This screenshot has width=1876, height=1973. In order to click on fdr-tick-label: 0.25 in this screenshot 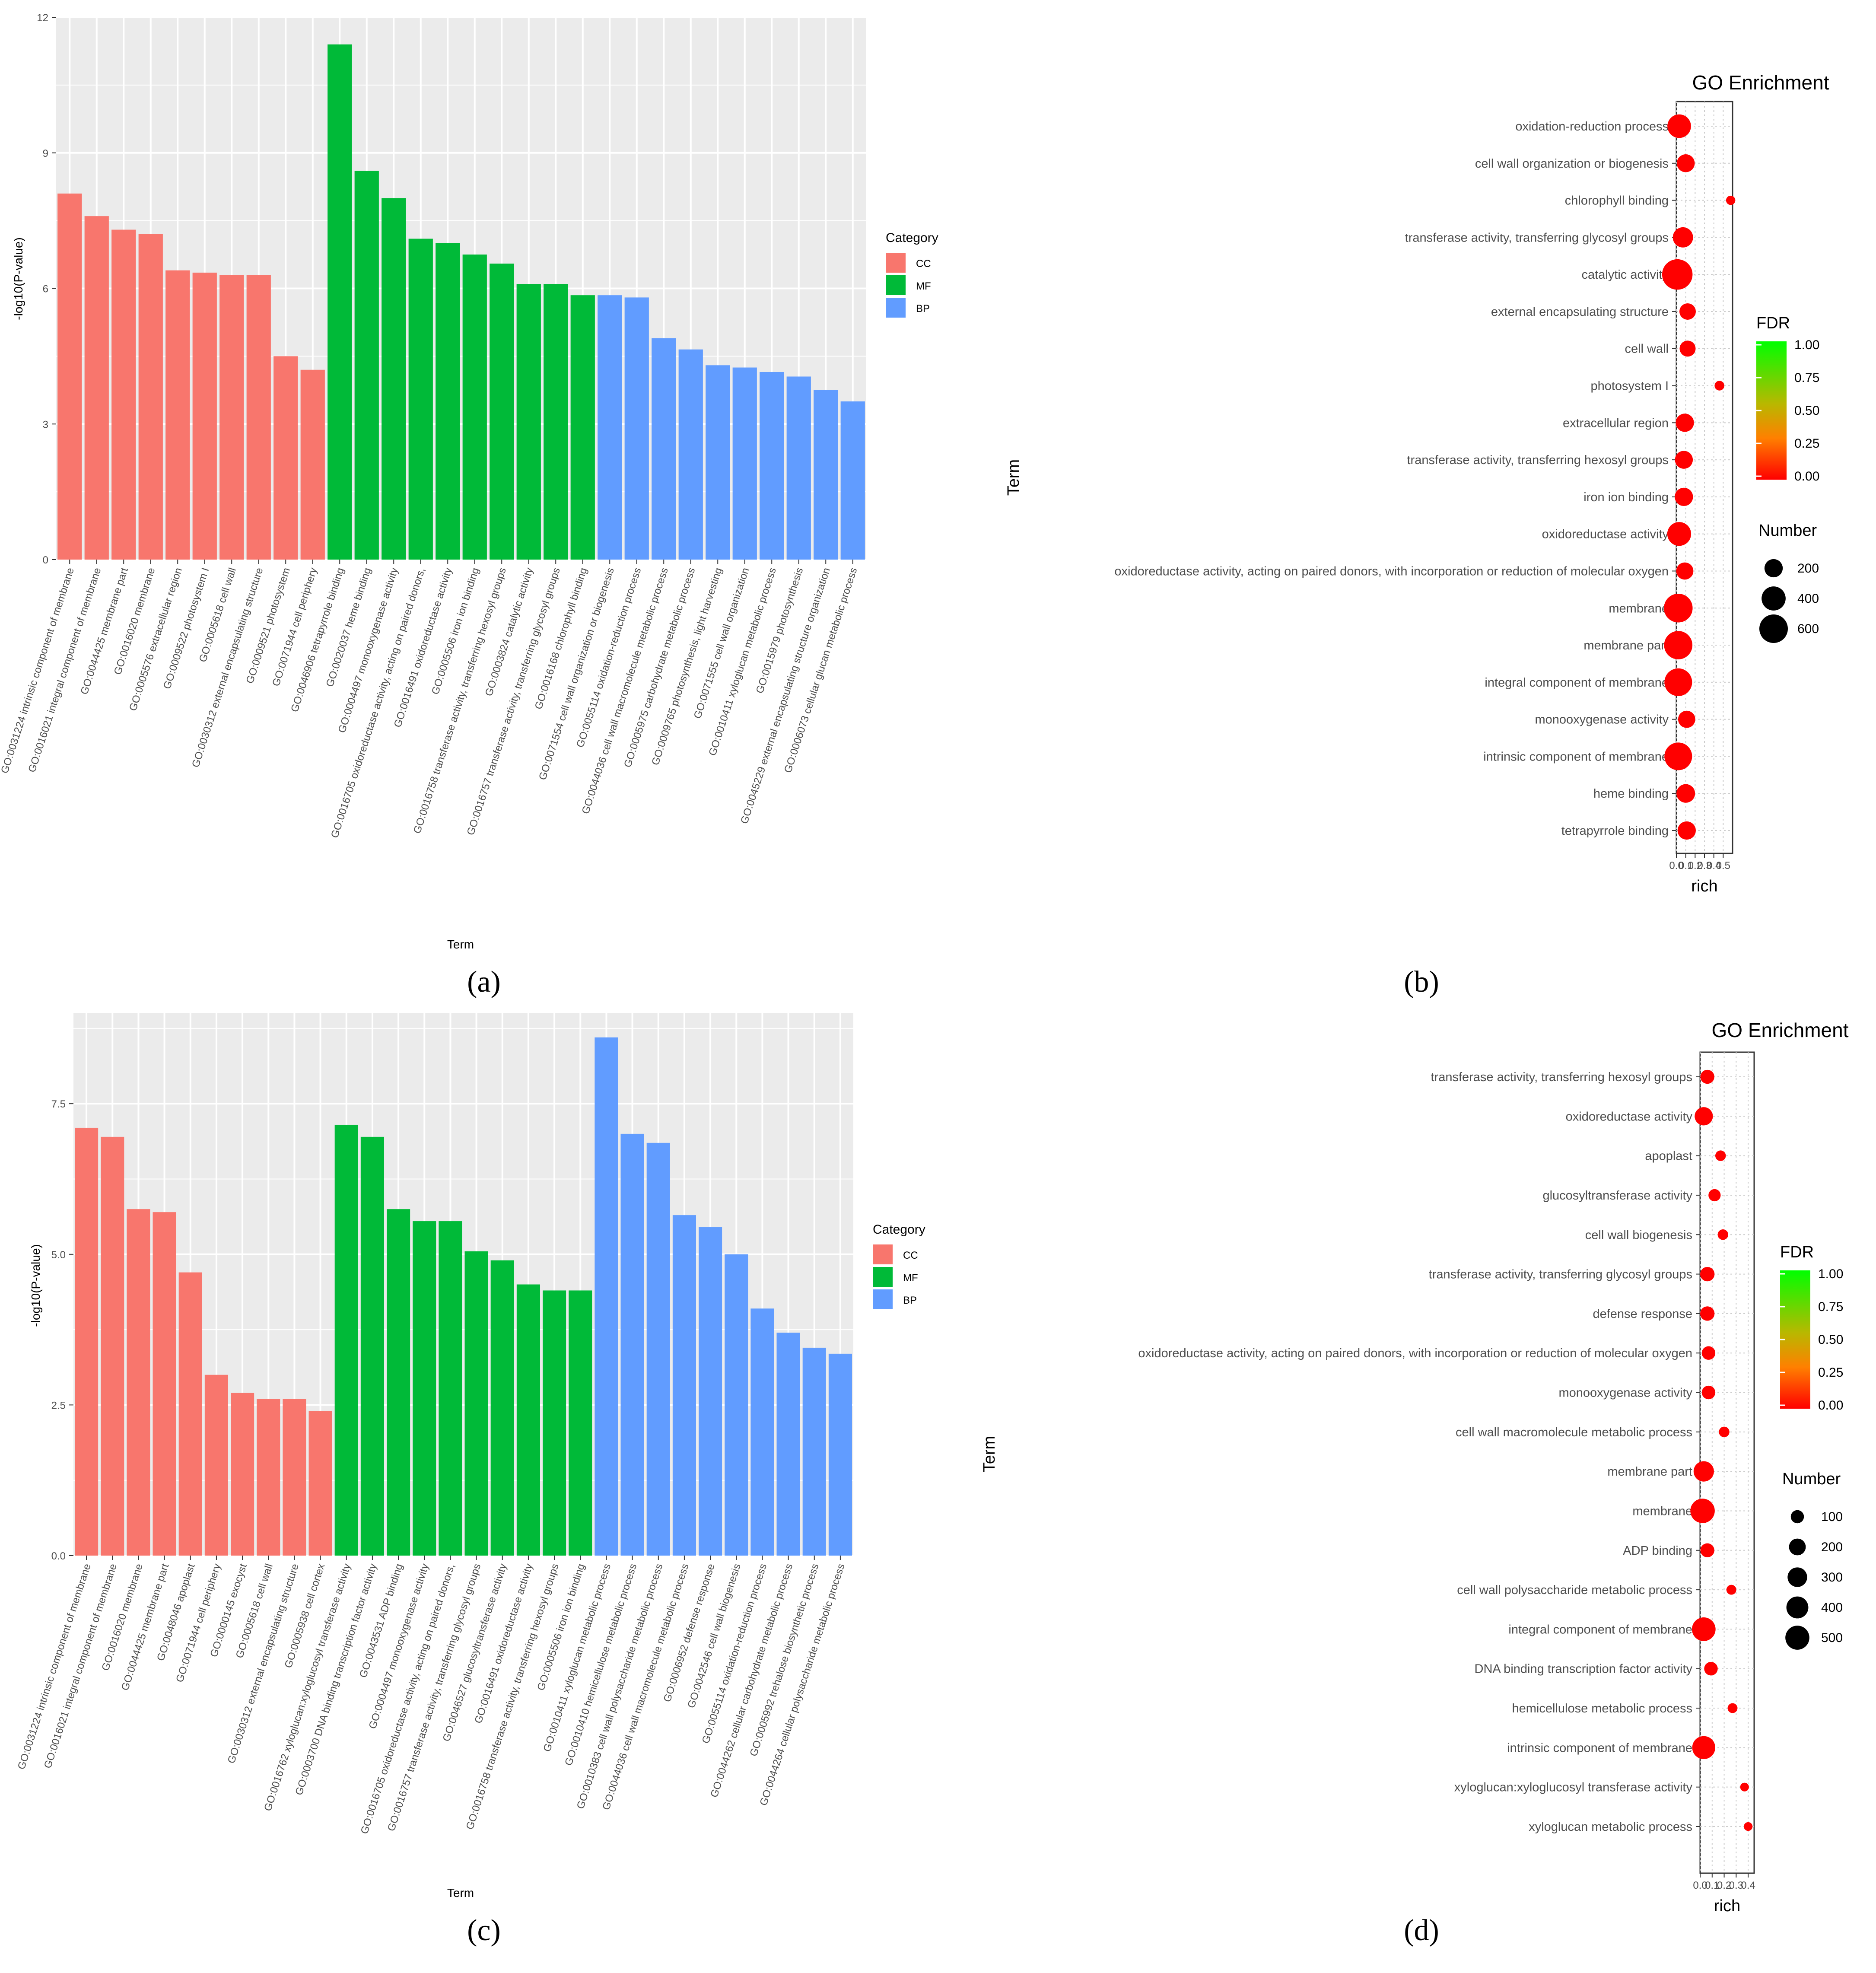, I will do `click(1806, 443)`.